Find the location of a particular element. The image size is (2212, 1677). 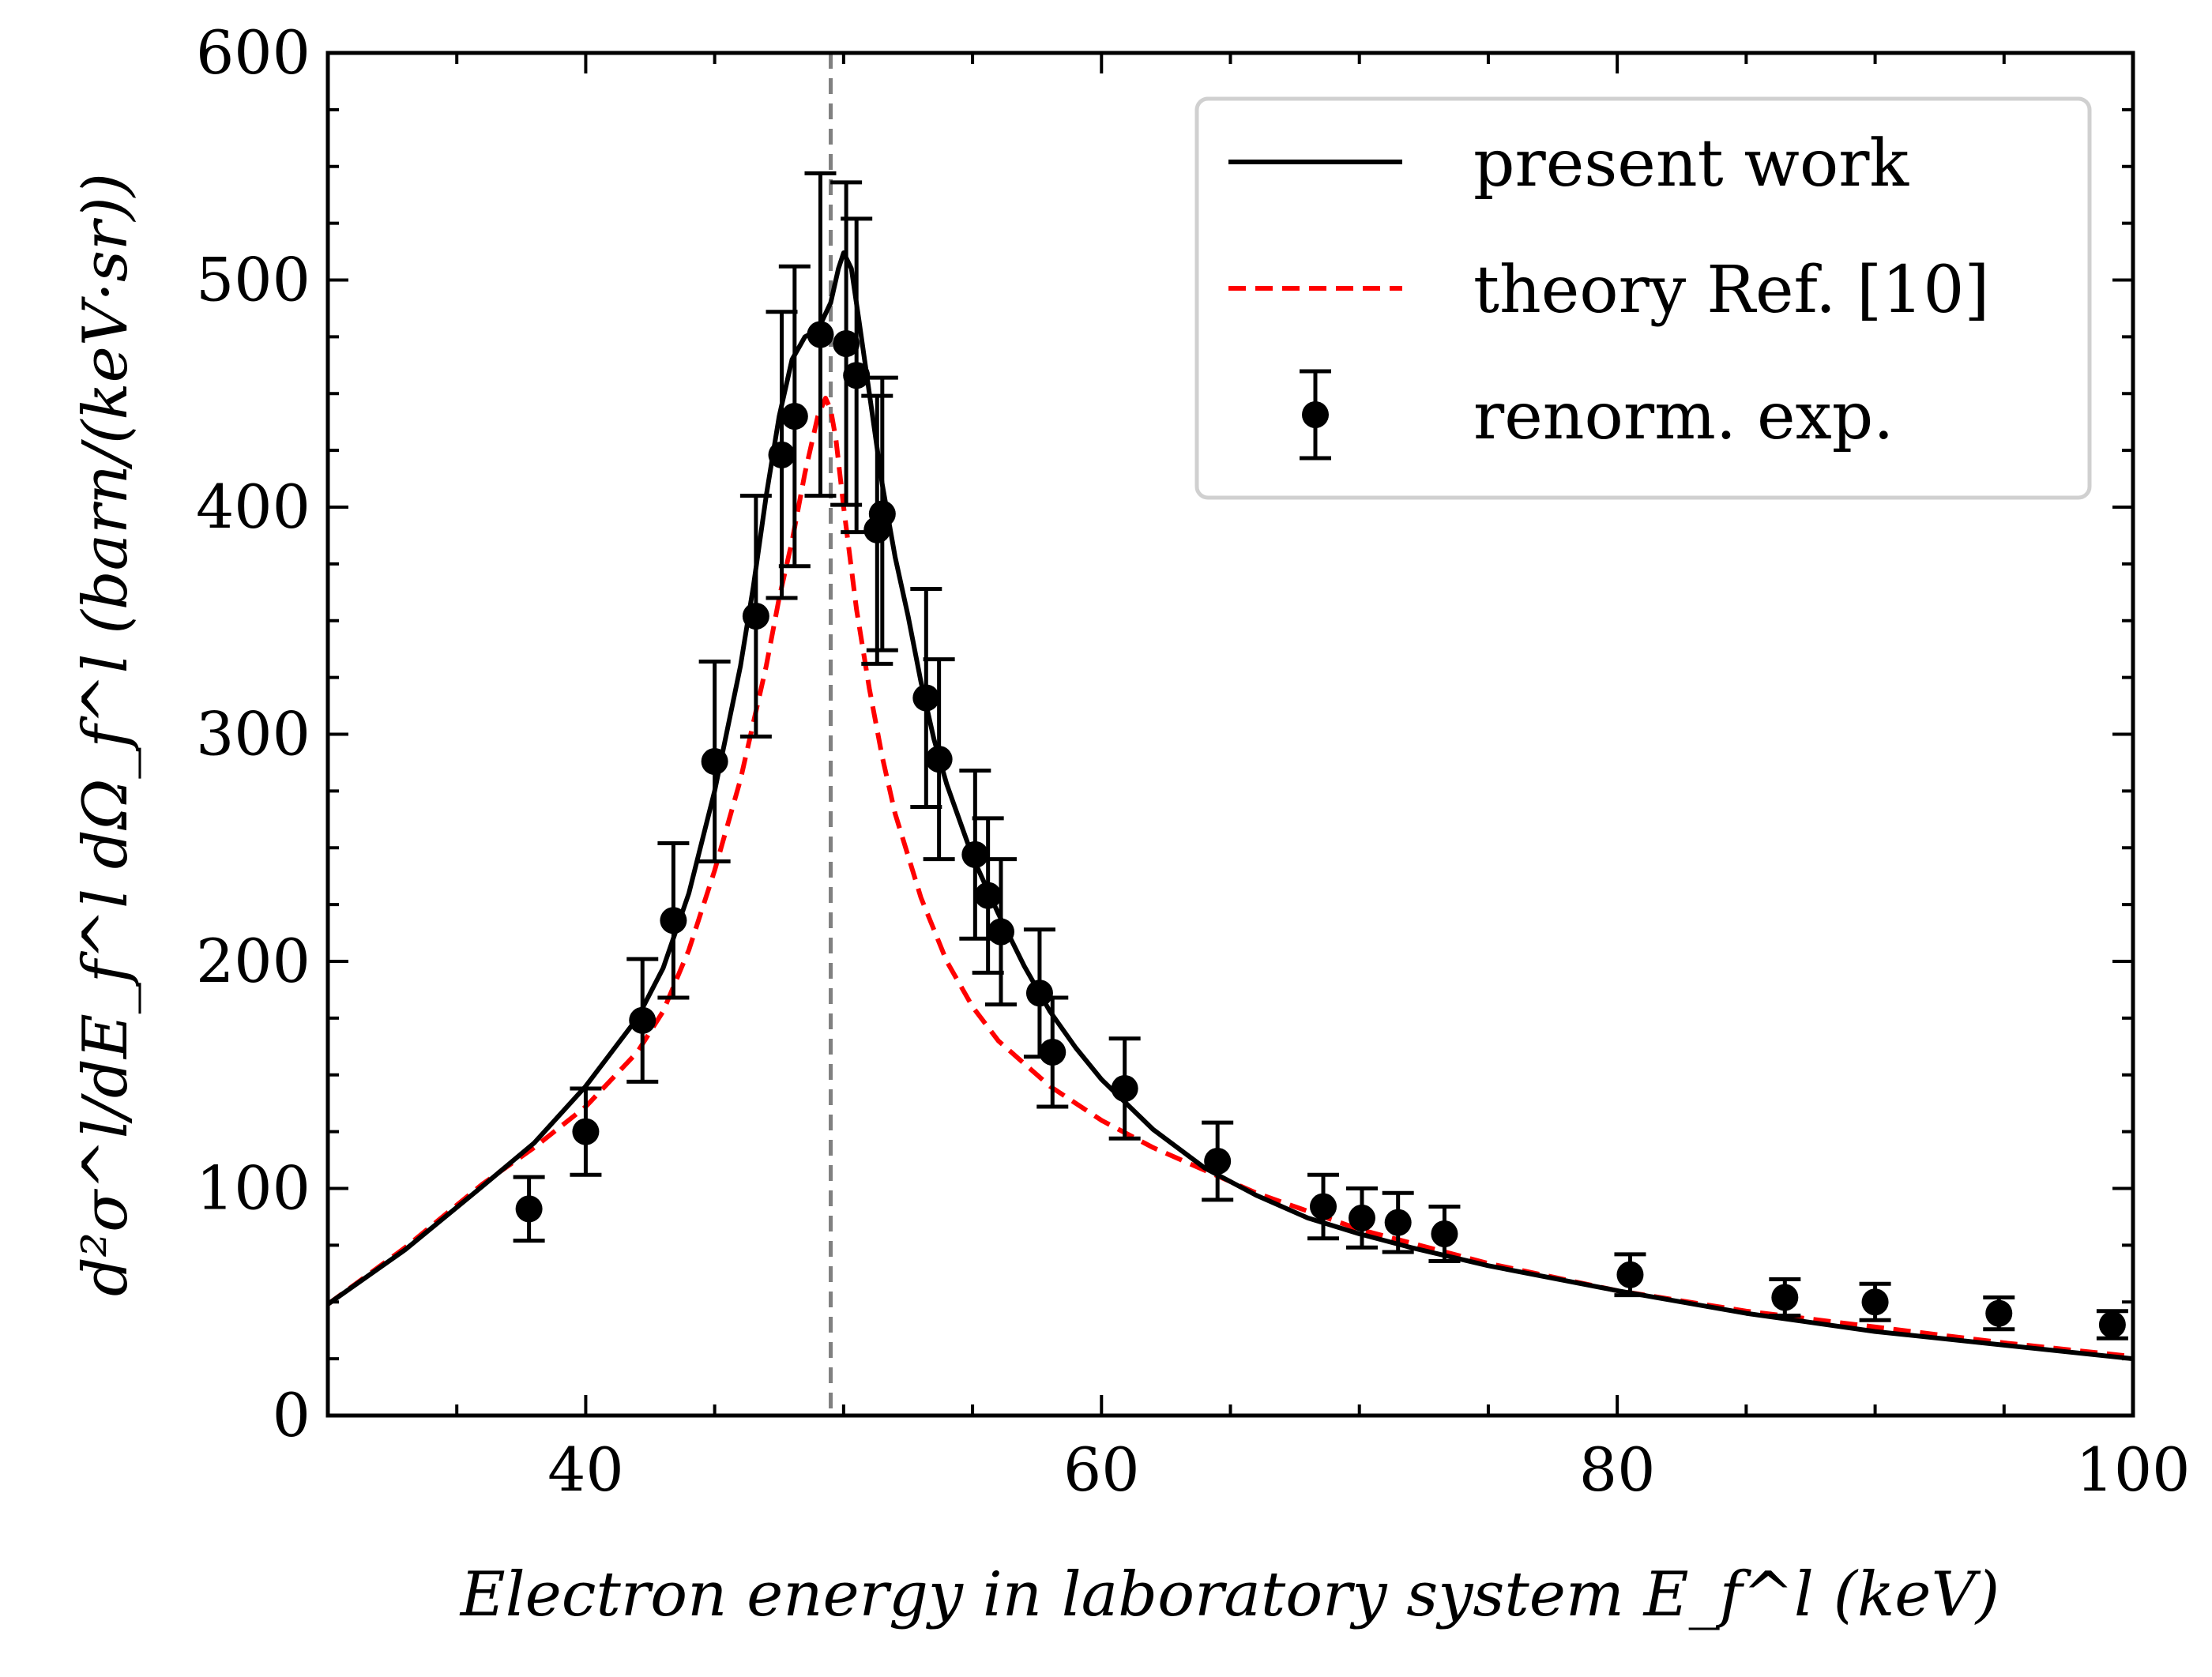

x-tick-label: 100 is located at coordinates (2133, 1469).